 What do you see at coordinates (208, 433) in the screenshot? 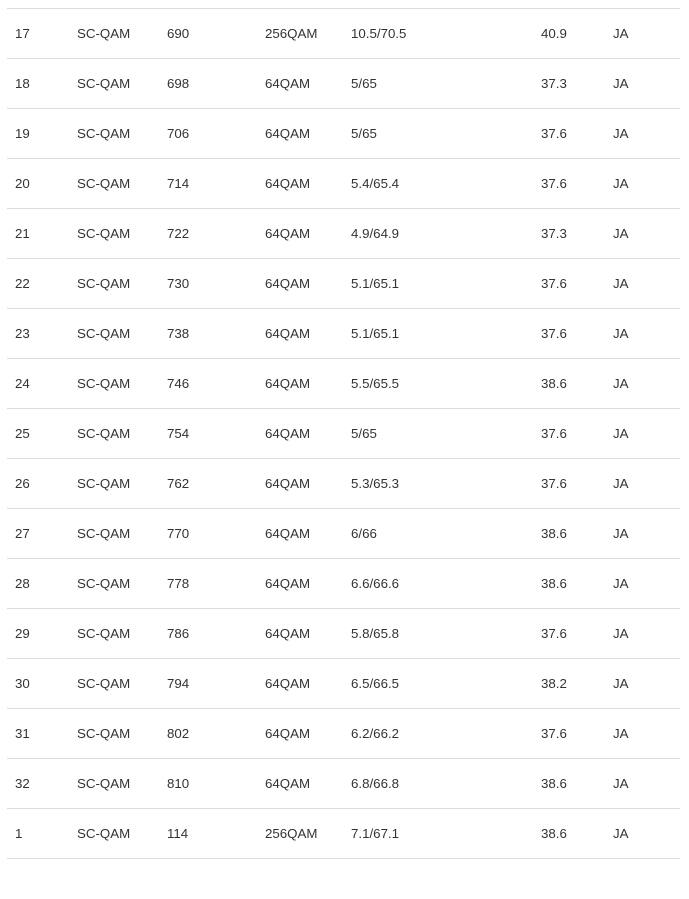
I see `frequency-cell: 754` at bounding box center [208, 433].